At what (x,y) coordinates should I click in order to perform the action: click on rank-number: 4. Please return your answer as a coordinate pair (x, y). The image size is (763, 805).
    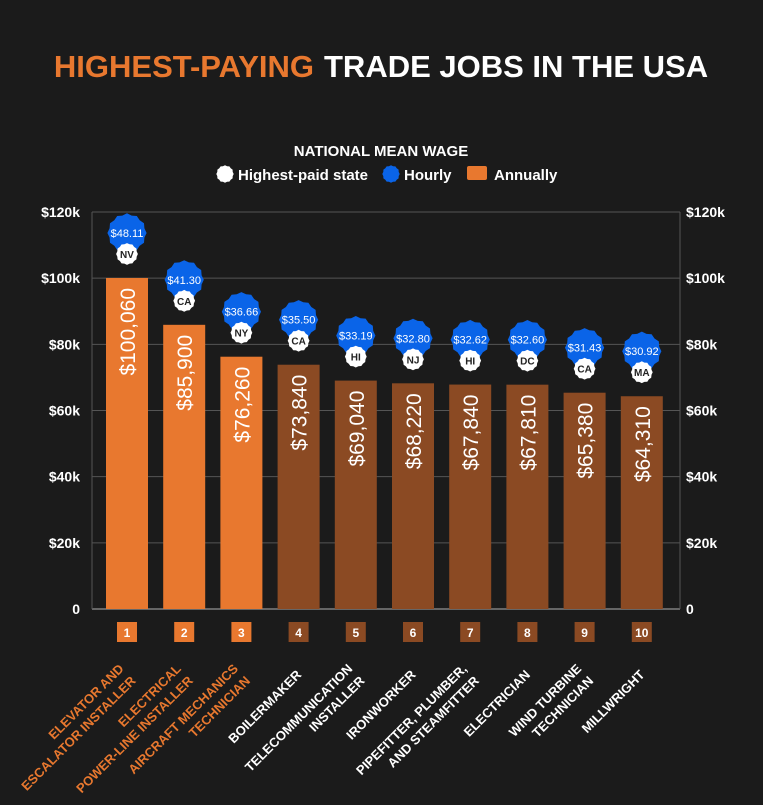
    Looking at the image, I should click on (298, 633).